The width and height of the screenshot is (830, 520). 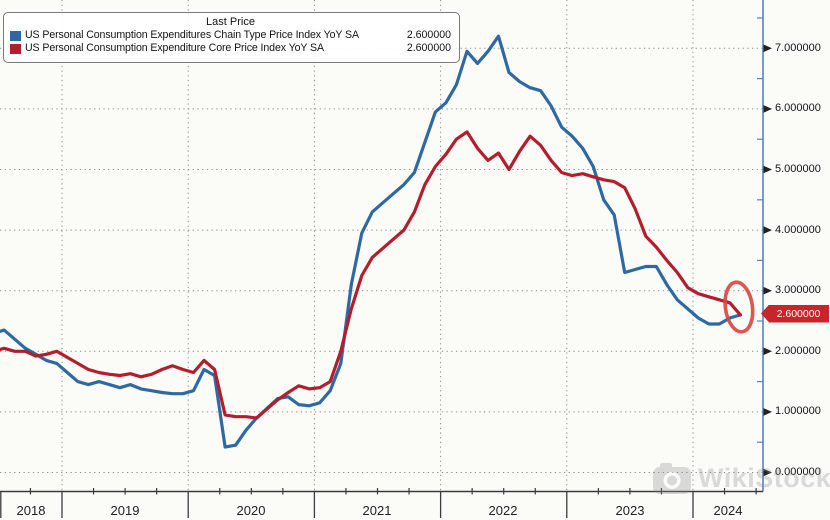 What do you see at coordinates (377, 510) in the screenshot?
I see `x-axis-year-label: 2021` at bounding box center [377, 510].